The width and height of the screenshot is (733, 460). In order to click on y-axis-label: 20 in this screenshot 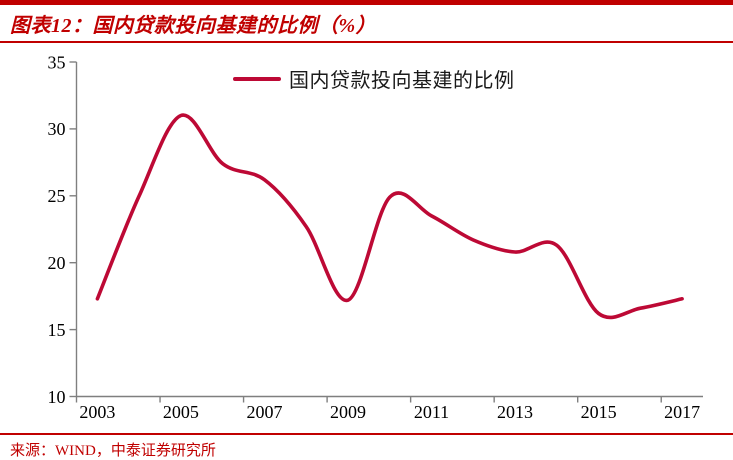, I will do `click(57, 263)`.